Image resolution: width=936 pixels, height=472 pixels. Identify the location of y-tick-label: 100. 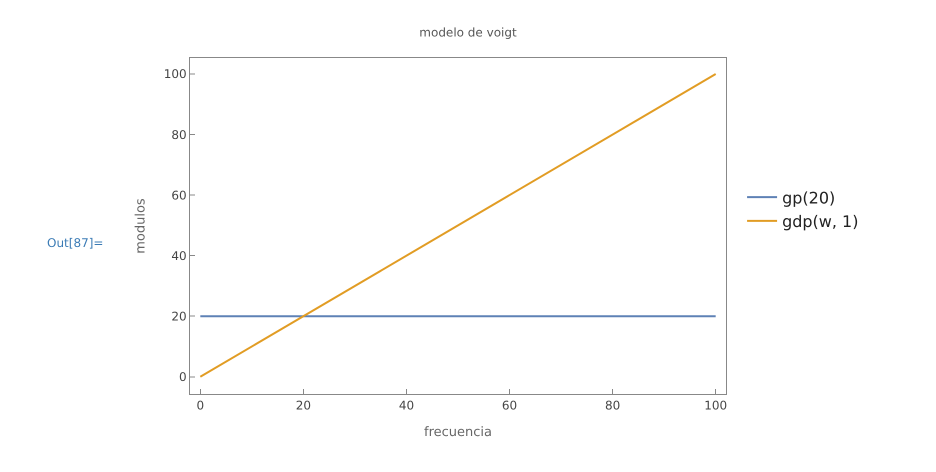
(175, 74).